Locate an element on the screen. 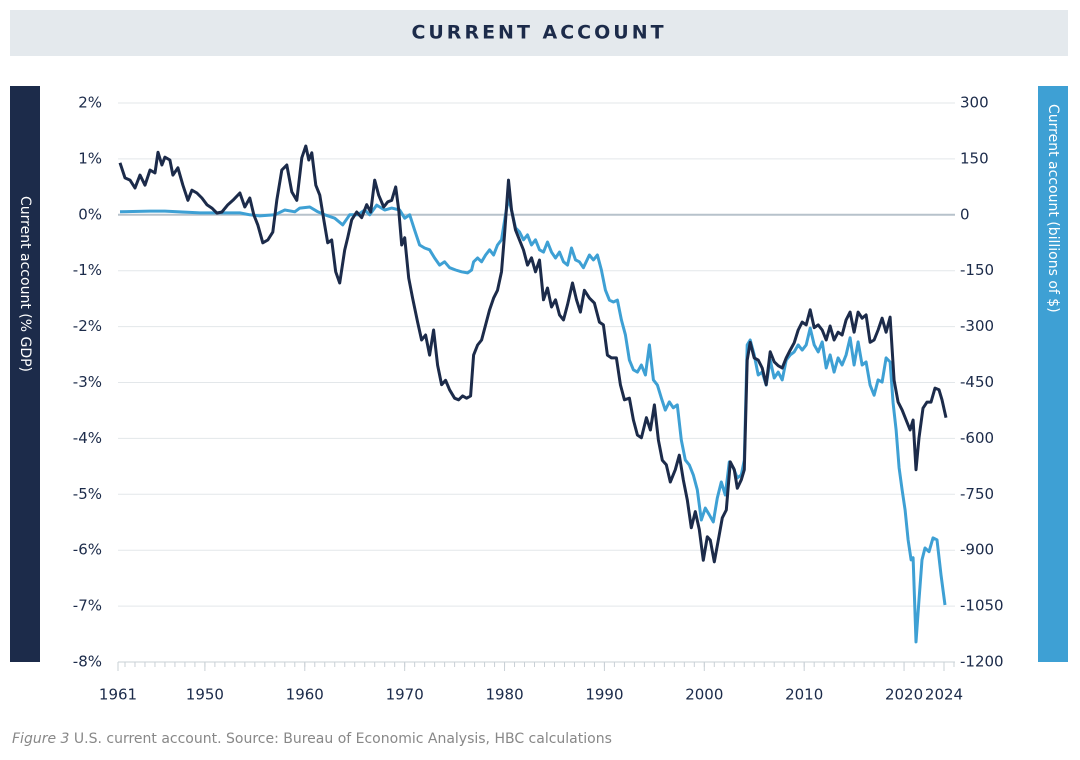 Image resolution: width=1080 pixels, height=760 pixels. chart-title: CURRENT ACCOUNT is located at coordinates (538, 33).